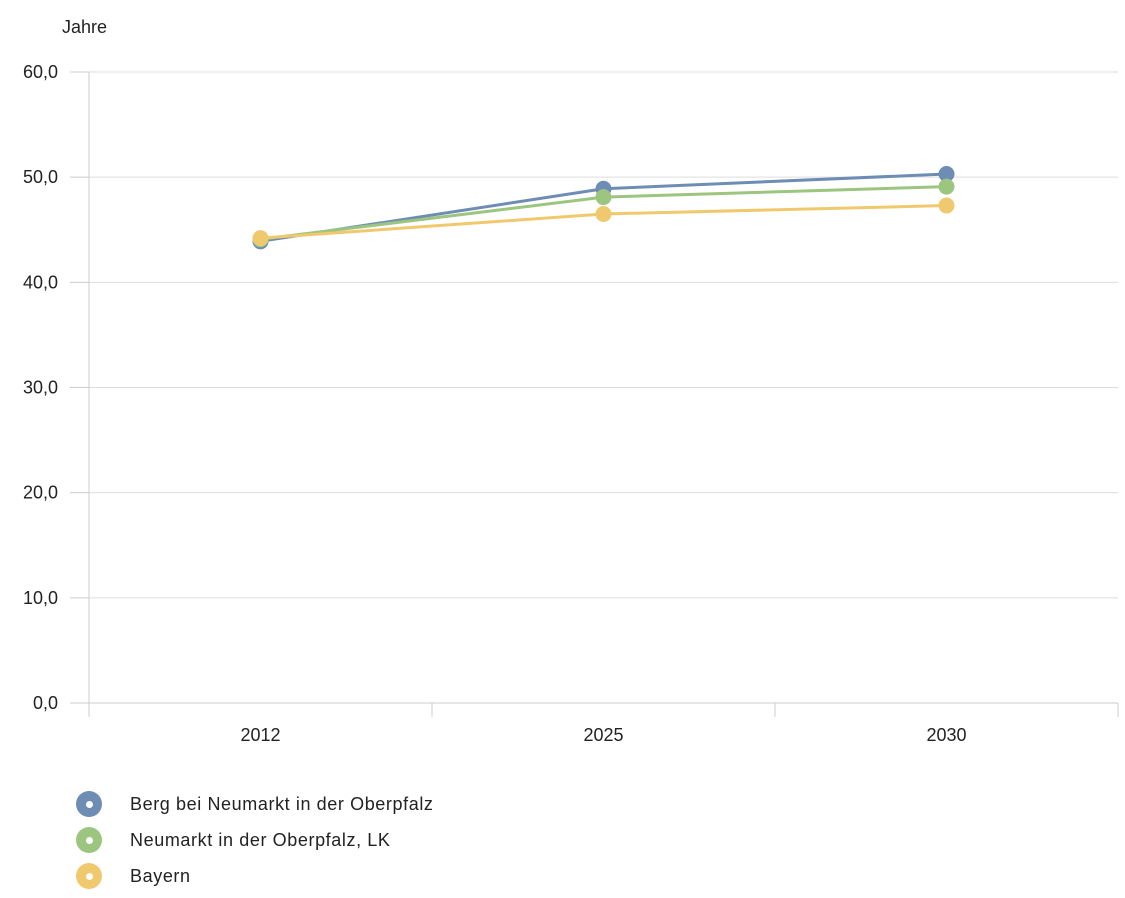 The height and width of the screenshot is (898, 1125). Describe the element at coordinates (40, 388) in the screenshot. I see `y-tick-label: 30,0` at that location.